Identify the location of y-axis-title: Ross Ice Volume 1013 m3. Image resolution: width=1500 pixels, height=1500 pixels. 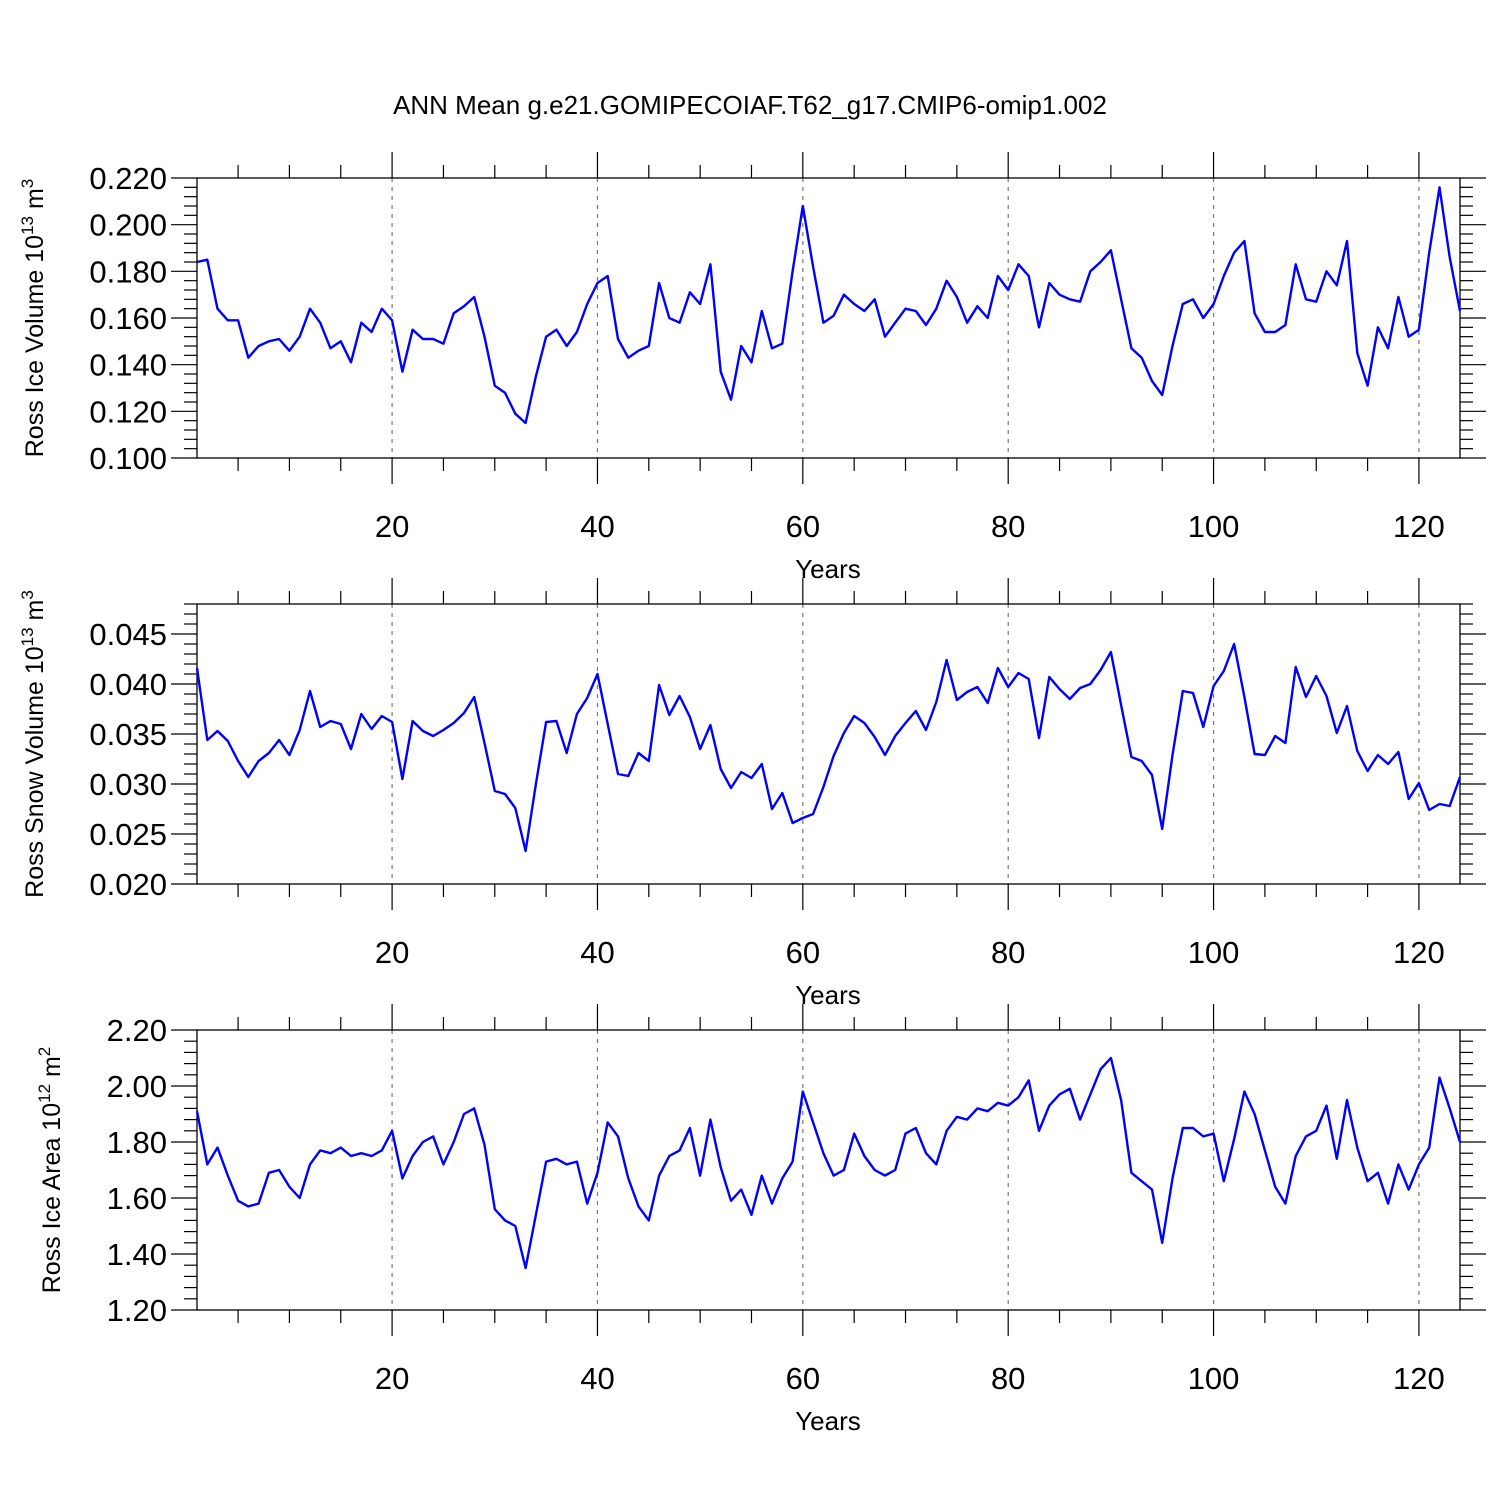
(33, 318).